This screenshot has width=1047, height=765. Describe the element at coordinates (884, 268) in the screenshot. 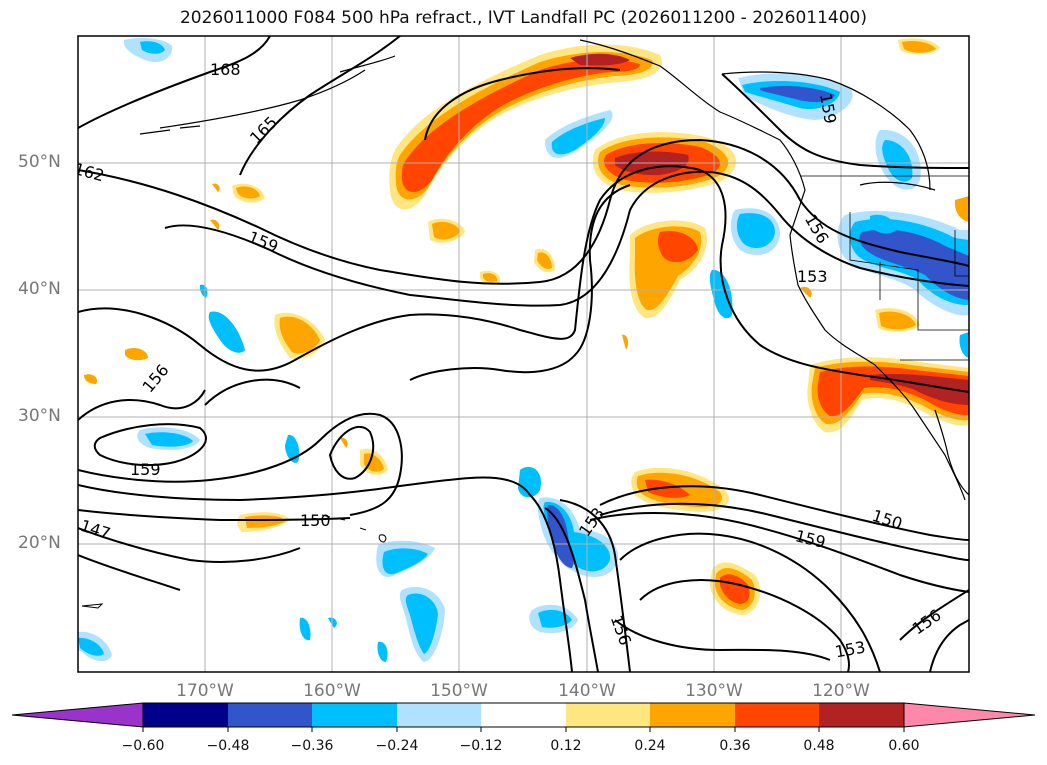

I see `political-borders` at that location.